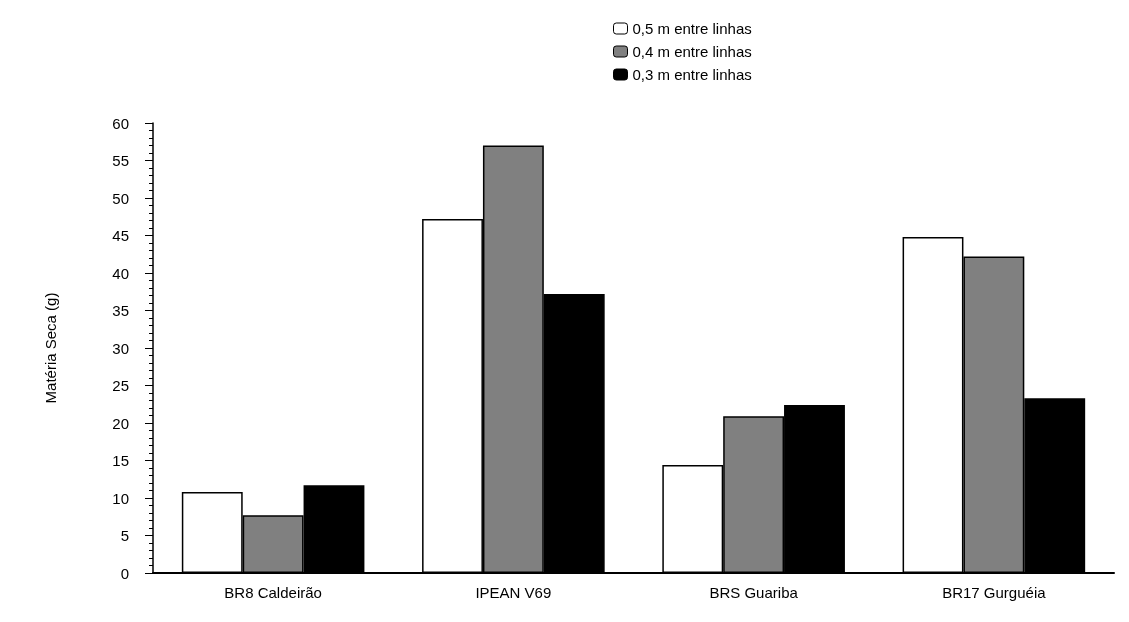 This screenshot has width=1129, height=622. What do you see at coordinates (120, 310) in the screenshot?
I see `y-tick-label: 35` at bounding box center [120, 310].